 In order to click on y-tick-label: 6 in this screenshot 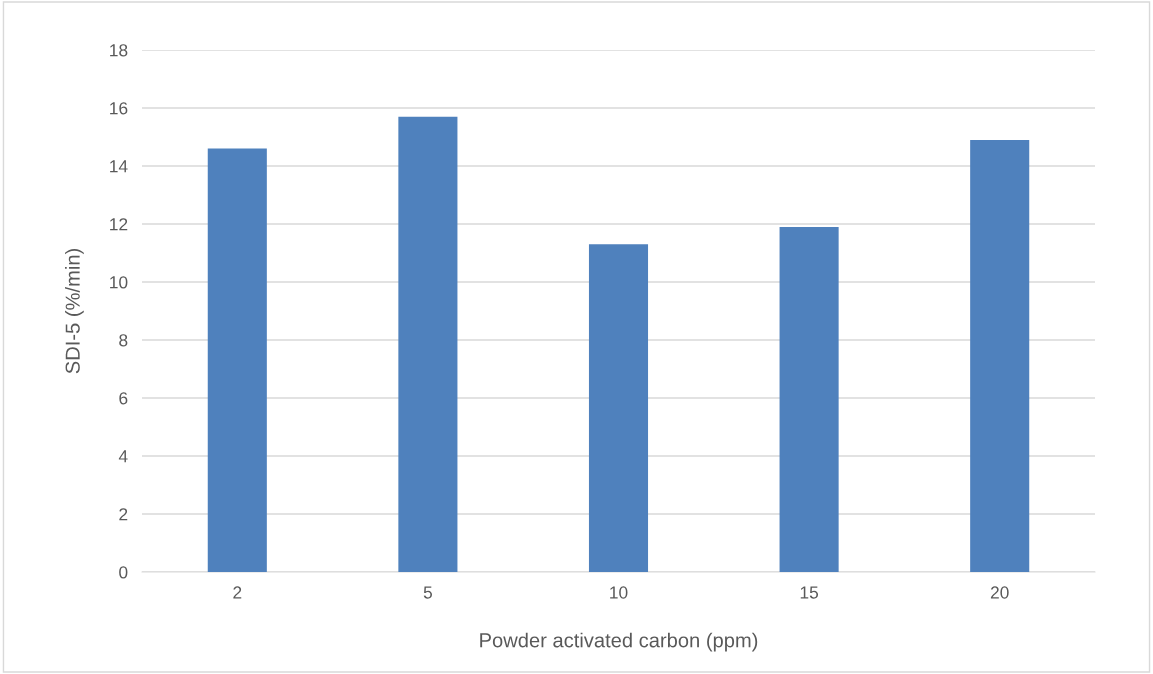, I will do `click(123, 398)`.